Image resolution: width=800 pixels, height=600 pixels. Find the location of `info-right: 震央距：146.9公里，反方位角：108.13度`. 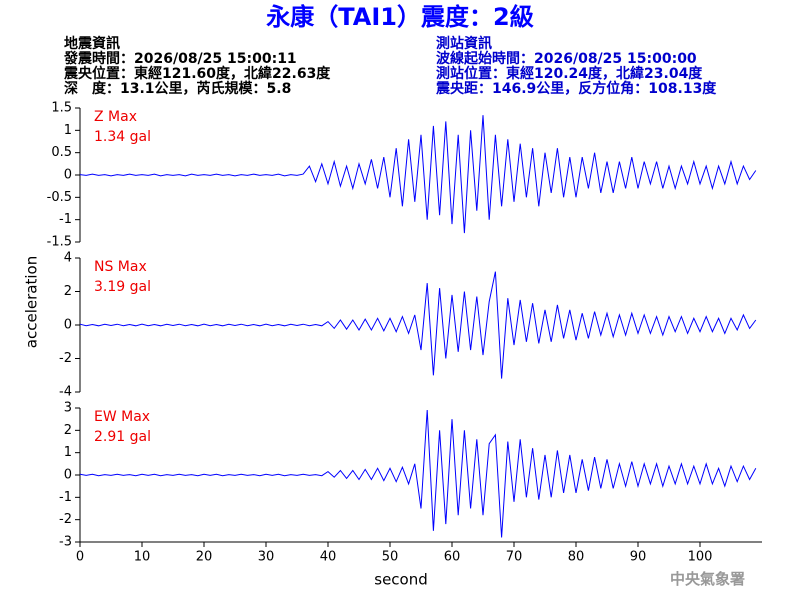

info-right: 震央距：146.9公里，反方位角：108.13度 is located at coordinates (576, 88).